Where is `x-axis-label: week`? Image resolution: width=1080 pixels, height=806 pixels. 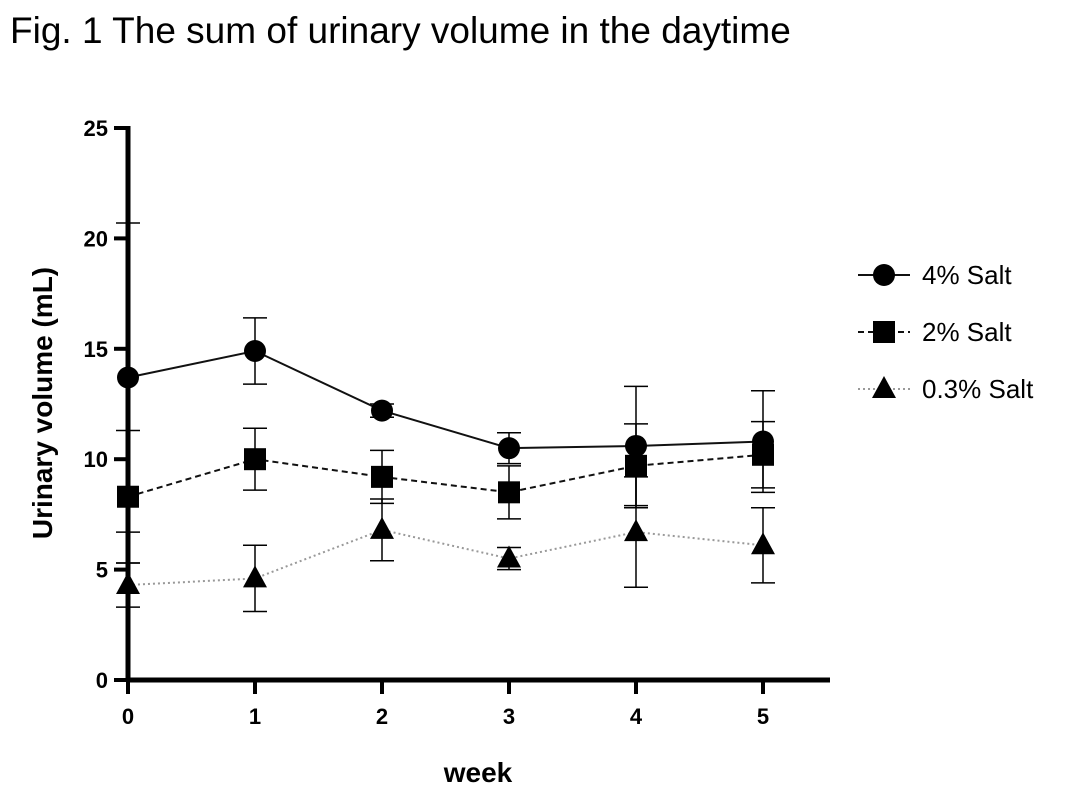
x-axis-label: week is located at coordinates (478, 772).